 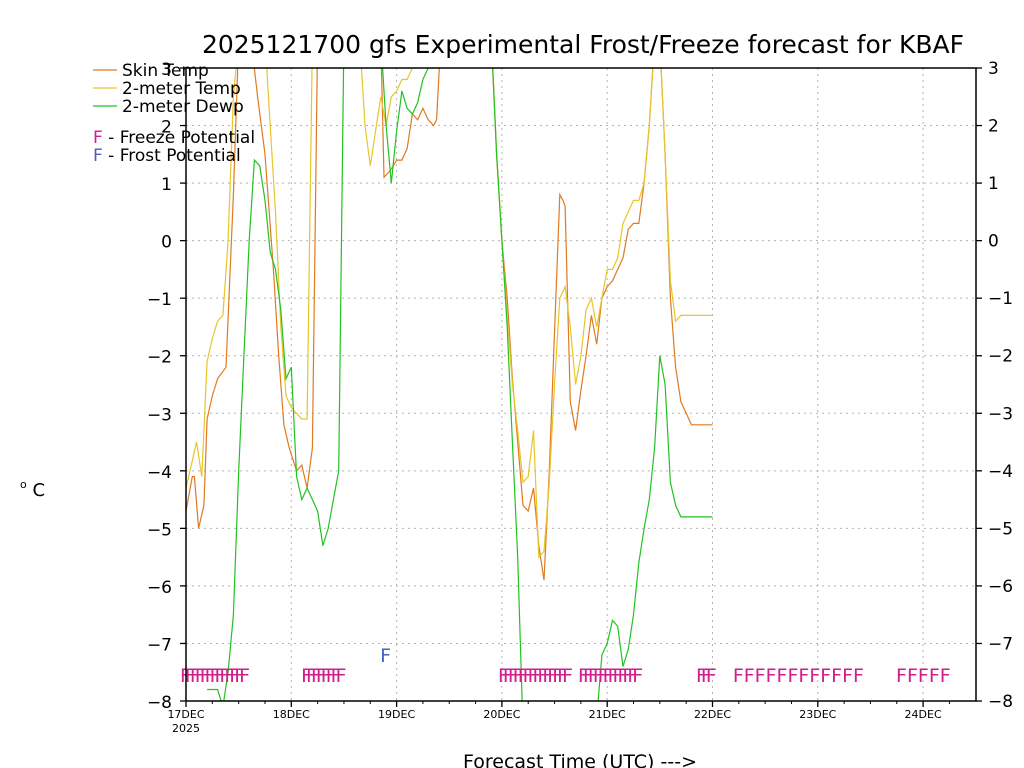 What do you see at coordinates (993, 127) in the screenshot?
I see `y-tick-label-right: 2` at bounding box center [993, 127].